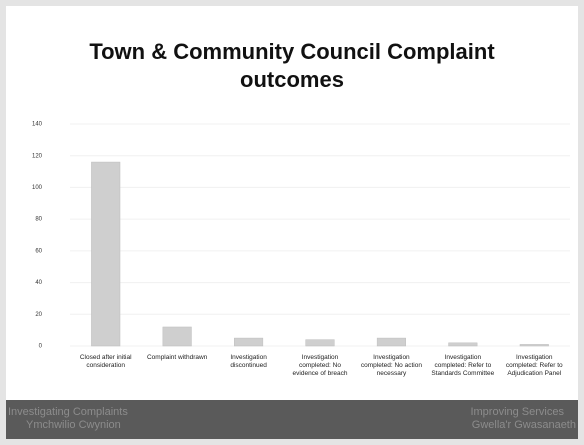  Describe the element at coordinates (37, 188) in the screenshot. I see `y-tick-label: 100` at that location.